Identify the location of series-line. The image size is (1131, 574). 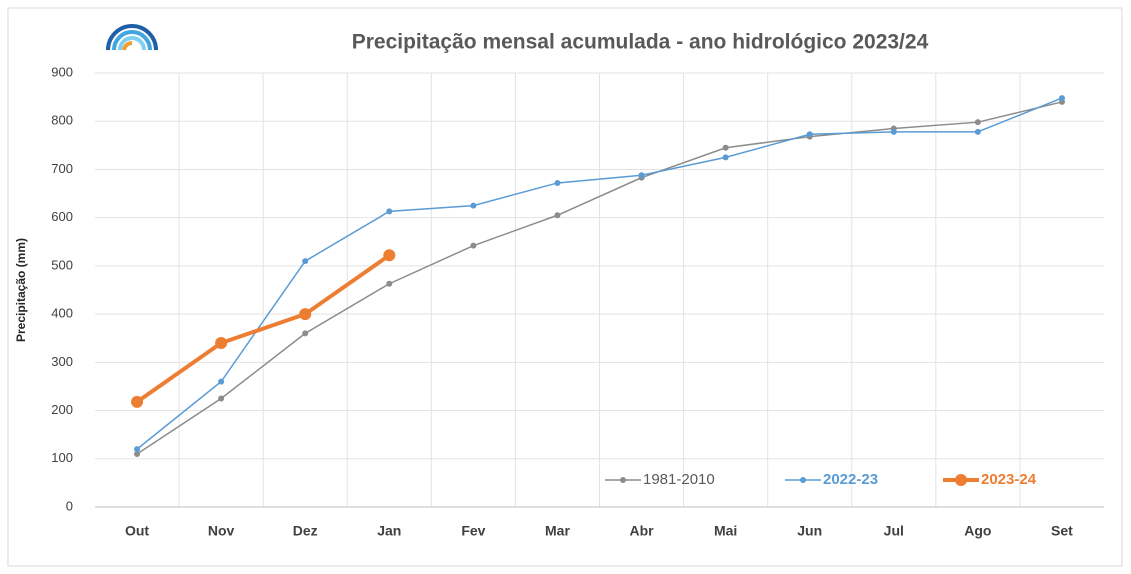
(263, 328).